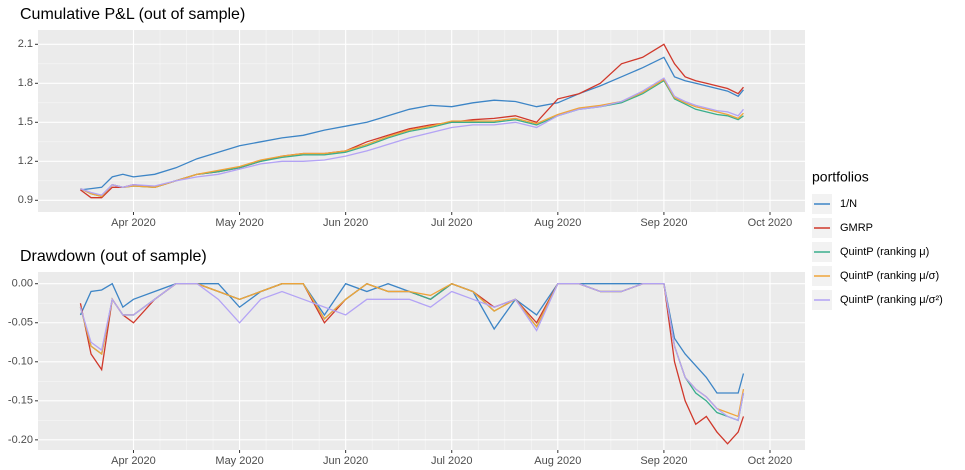 Image resolution: width=965 pixels, height=470 pixels. Describe the element at coordinates (22, 284) in the screenshot. I see `y-tick-label: 0.00` at that location.